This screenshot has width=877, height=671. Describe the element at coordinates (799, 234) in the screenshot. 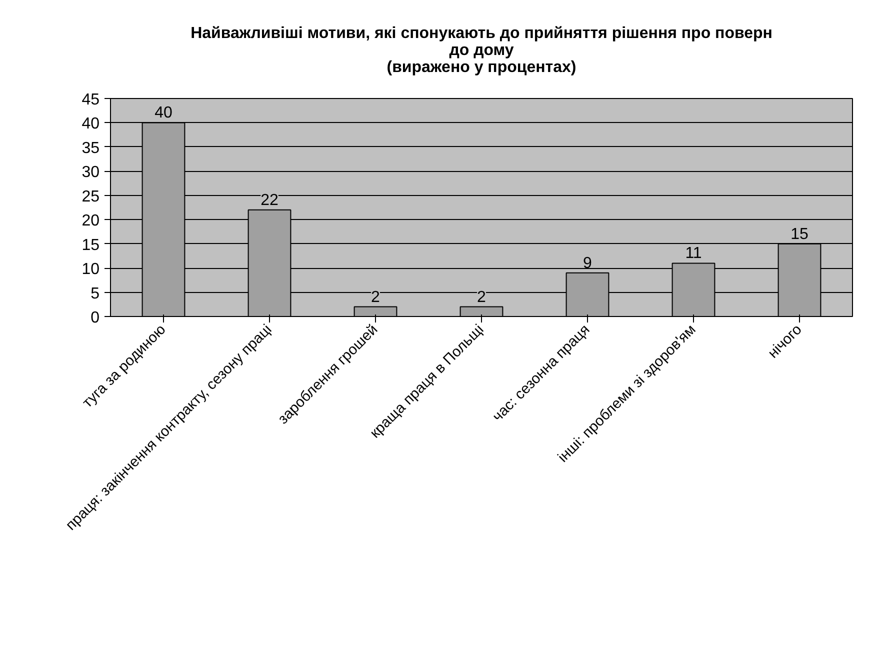

I see `data-label: 15` at that location.